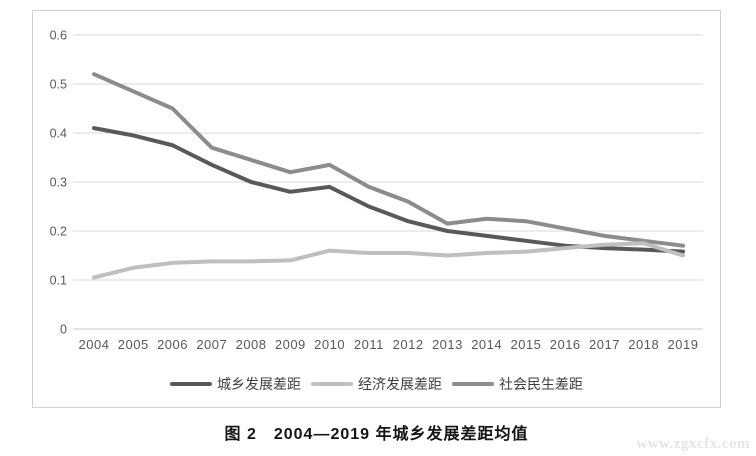  What do you see at coordinates (565, 344) in the screenshot?
I see `x-tick-label: 2016` at bounding box center [565, 344].